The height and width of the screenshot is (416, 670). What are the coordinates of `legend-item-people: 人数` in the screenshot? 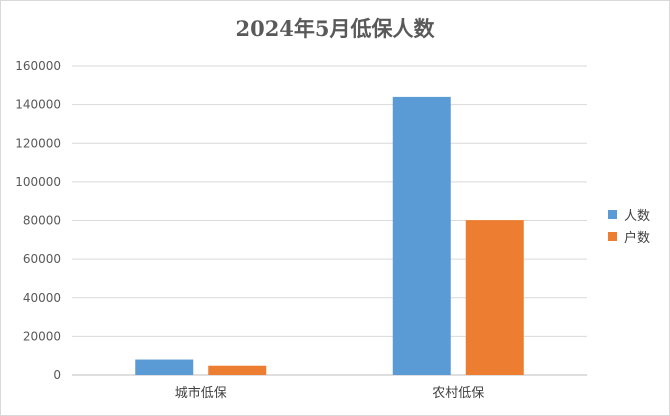 It's located at (629, 214).